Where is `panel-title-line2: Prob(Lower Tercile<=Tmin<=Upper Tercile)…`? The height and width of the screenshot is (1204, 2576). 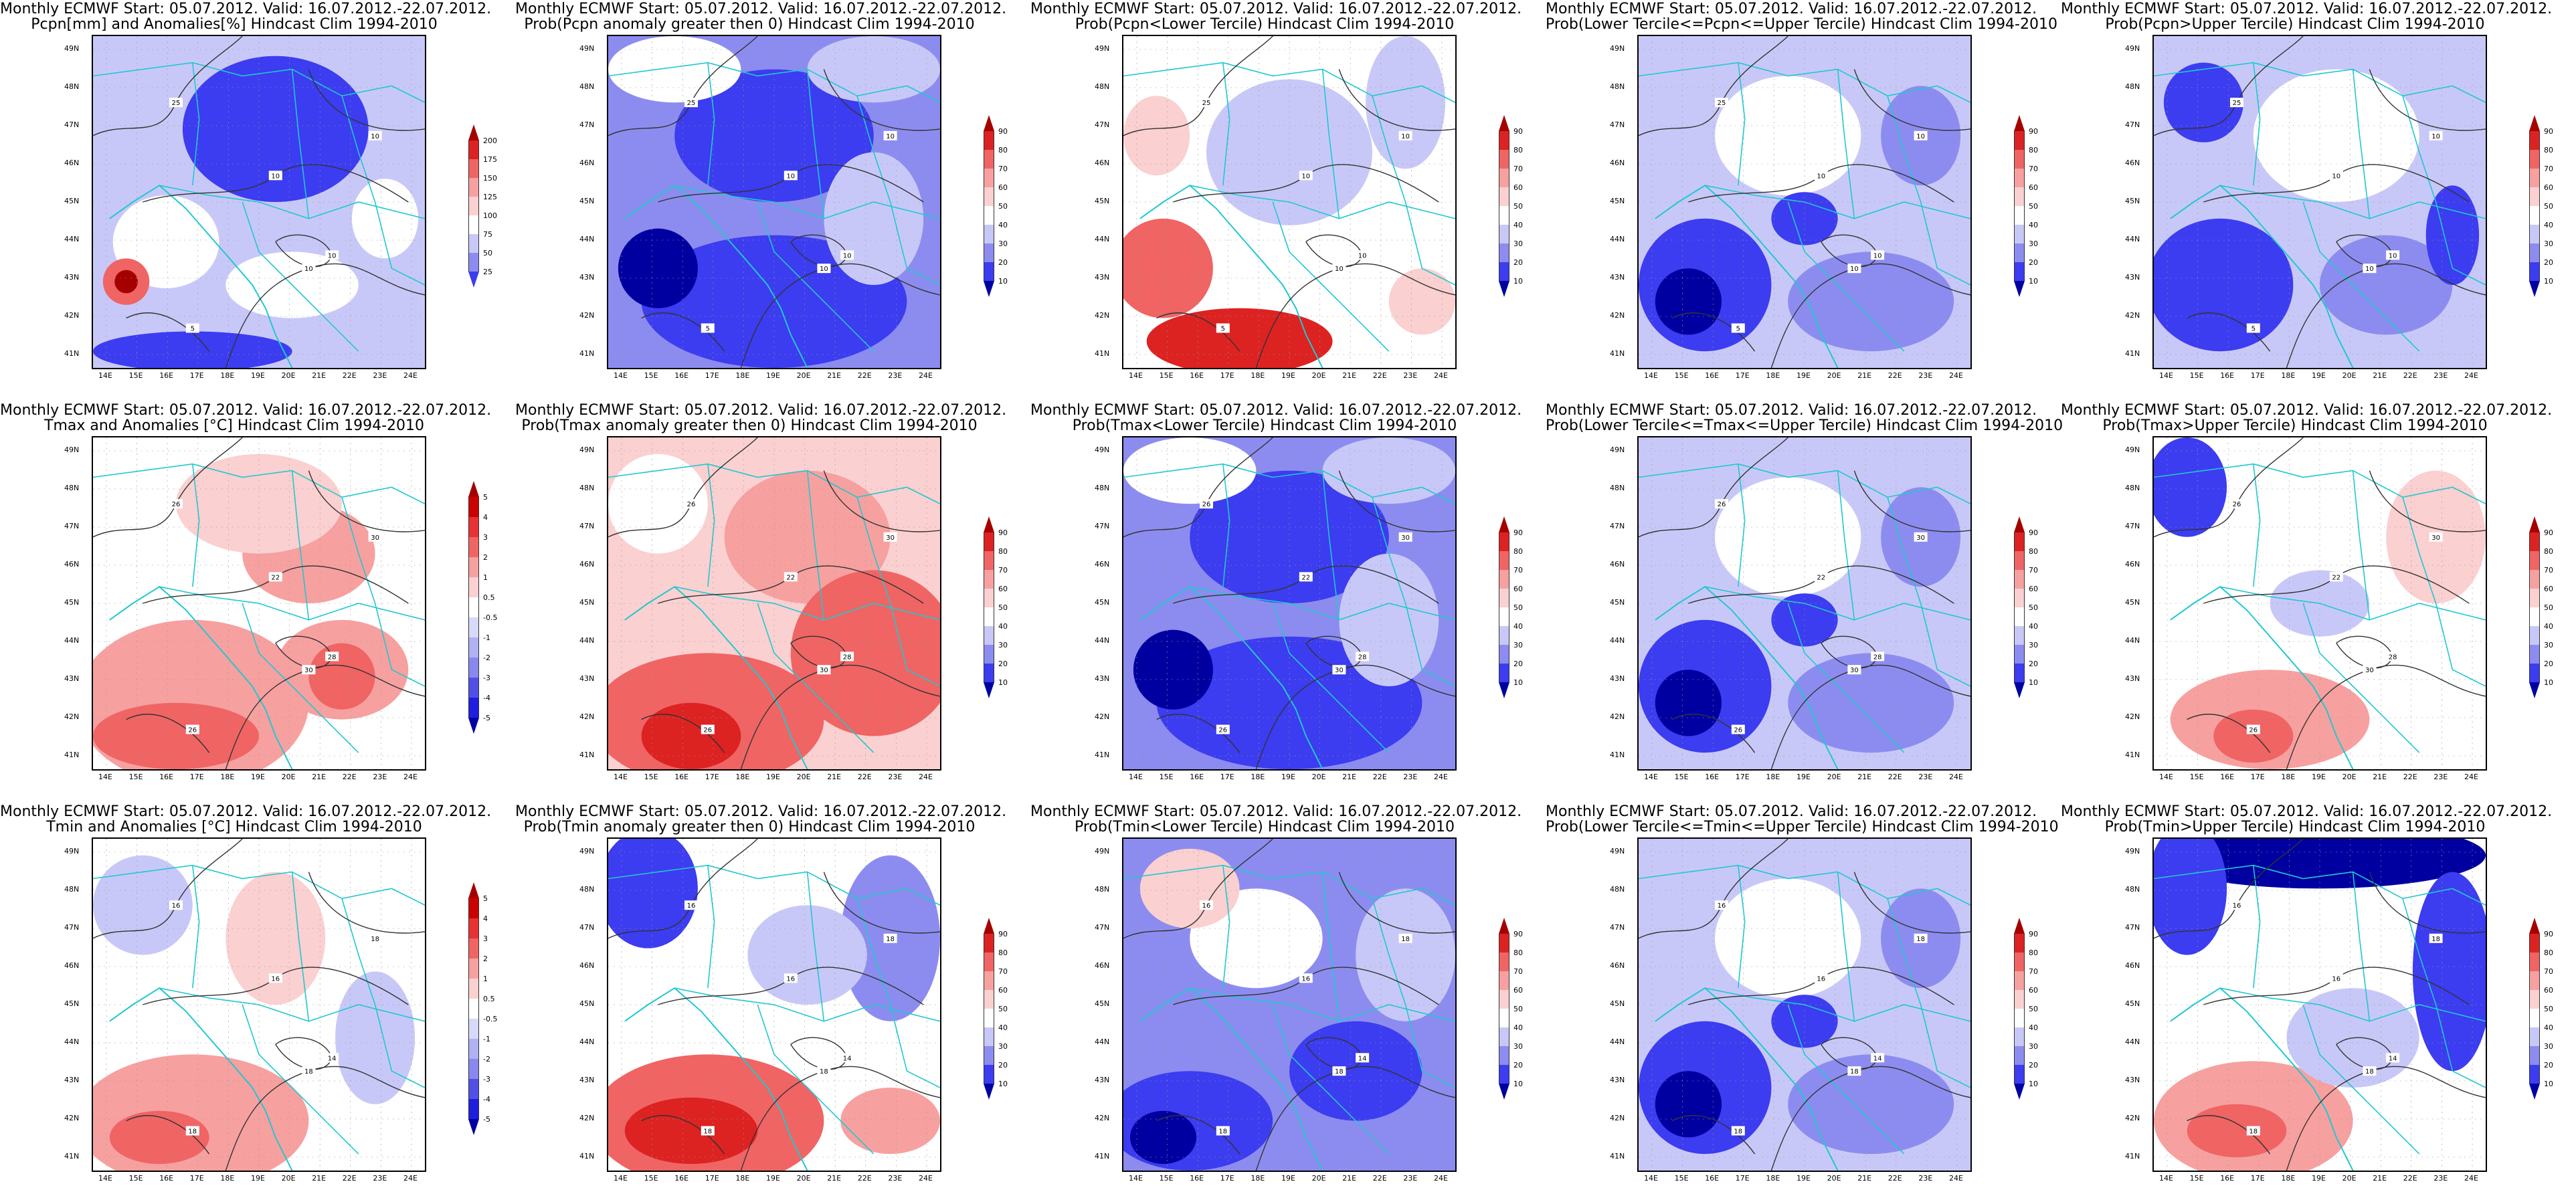
panel-title-line2: Prob(Lower Tercile<=Tmin<=Upper Tercile)… is located at coordinates (1803, 827).